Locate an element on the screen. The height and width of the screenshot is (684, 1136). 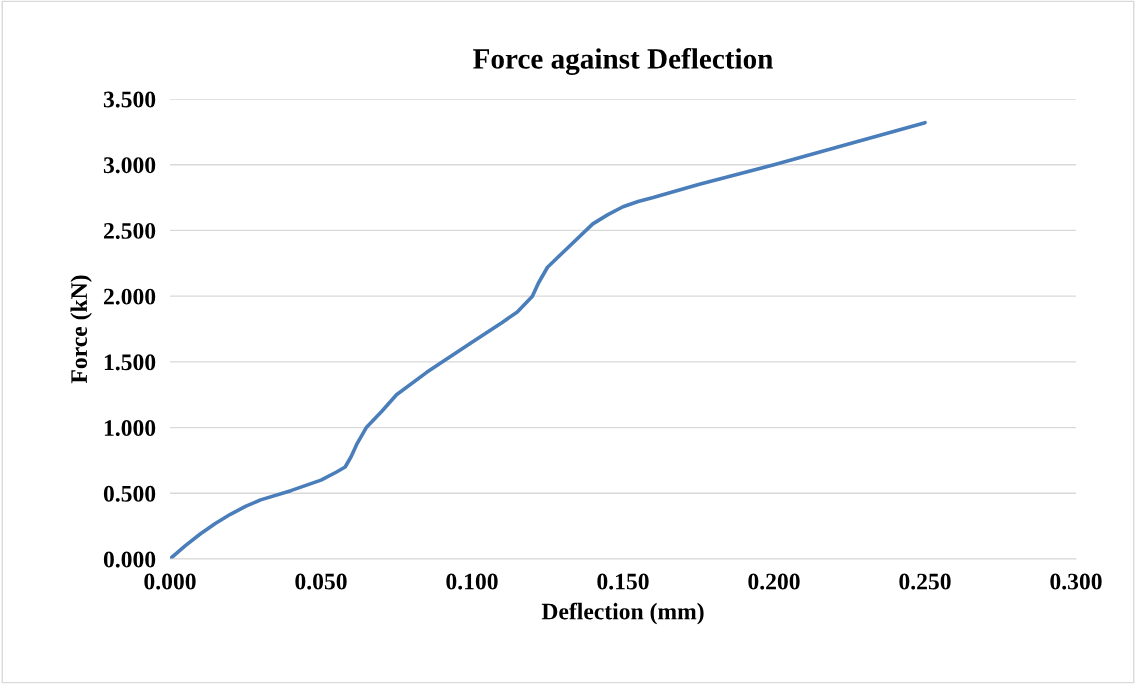
y-tick-label: 2.000 is located at coordinates (129, 296).